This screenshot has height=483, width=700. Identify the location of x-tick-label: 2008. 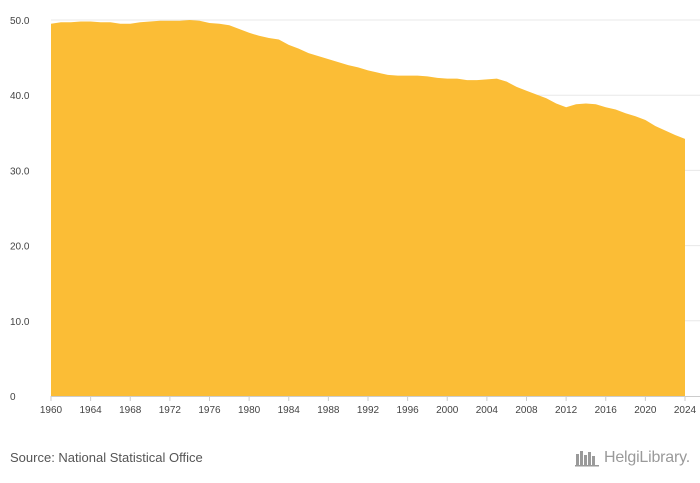
(526, 410).